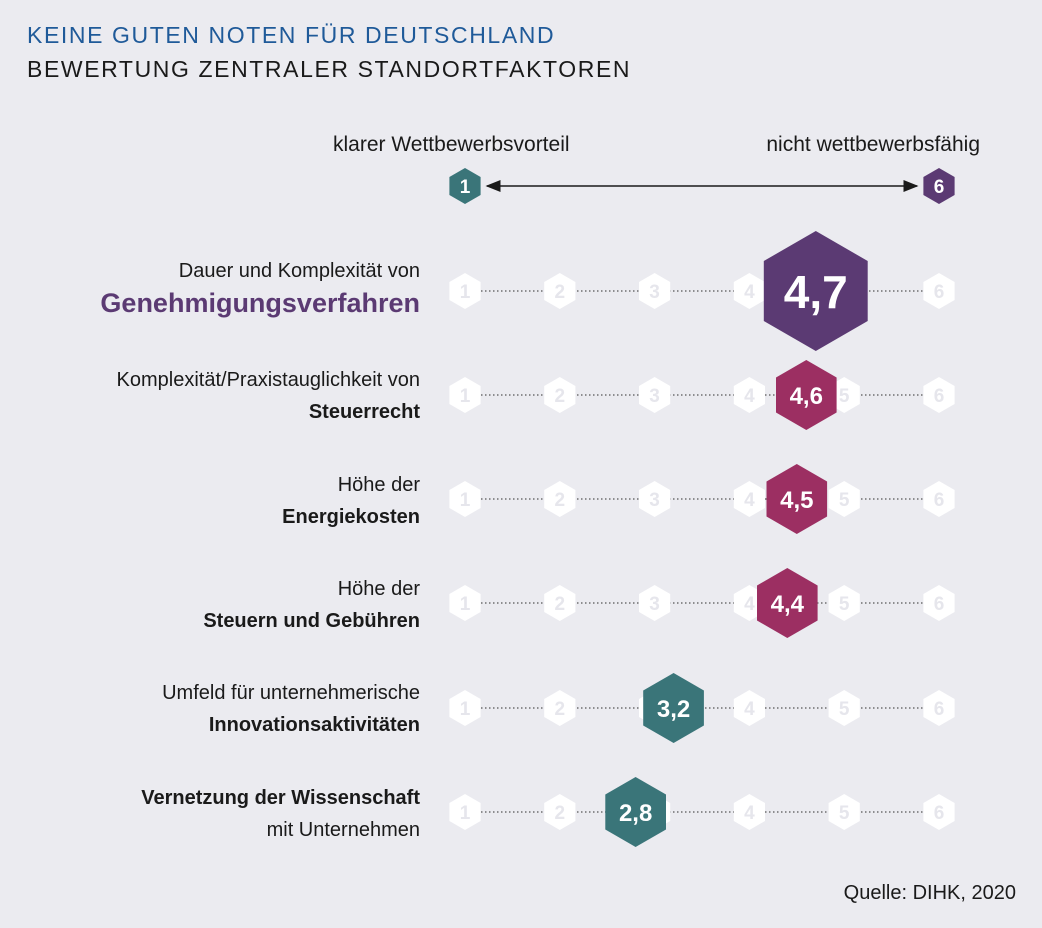 The height and width of the screenshot is (928, 1042). What do you see at coordinates (260, 303) in the screenshot?
I see `row-label-line2: Genehmigungsverfahren` at bounding box center [260, 303].